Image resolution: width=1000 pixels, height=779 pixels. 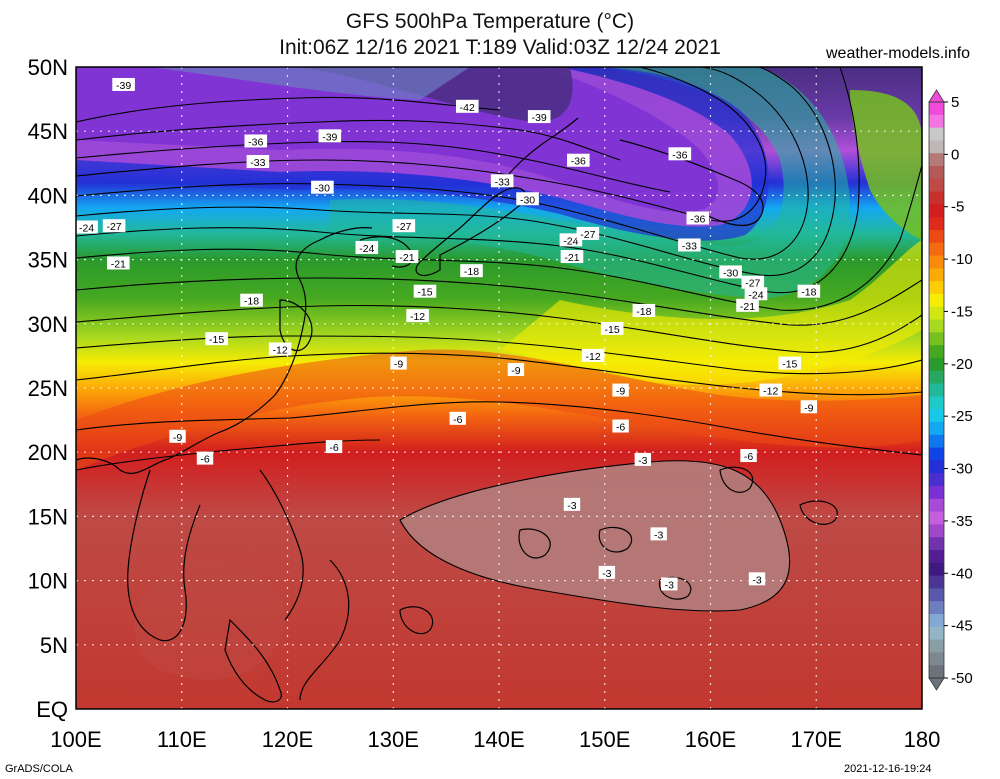 I want to click on longitude-axis: 100E 110E 120E 130E 140E 150E 160E 170E 180, so click(x=495, y=739).